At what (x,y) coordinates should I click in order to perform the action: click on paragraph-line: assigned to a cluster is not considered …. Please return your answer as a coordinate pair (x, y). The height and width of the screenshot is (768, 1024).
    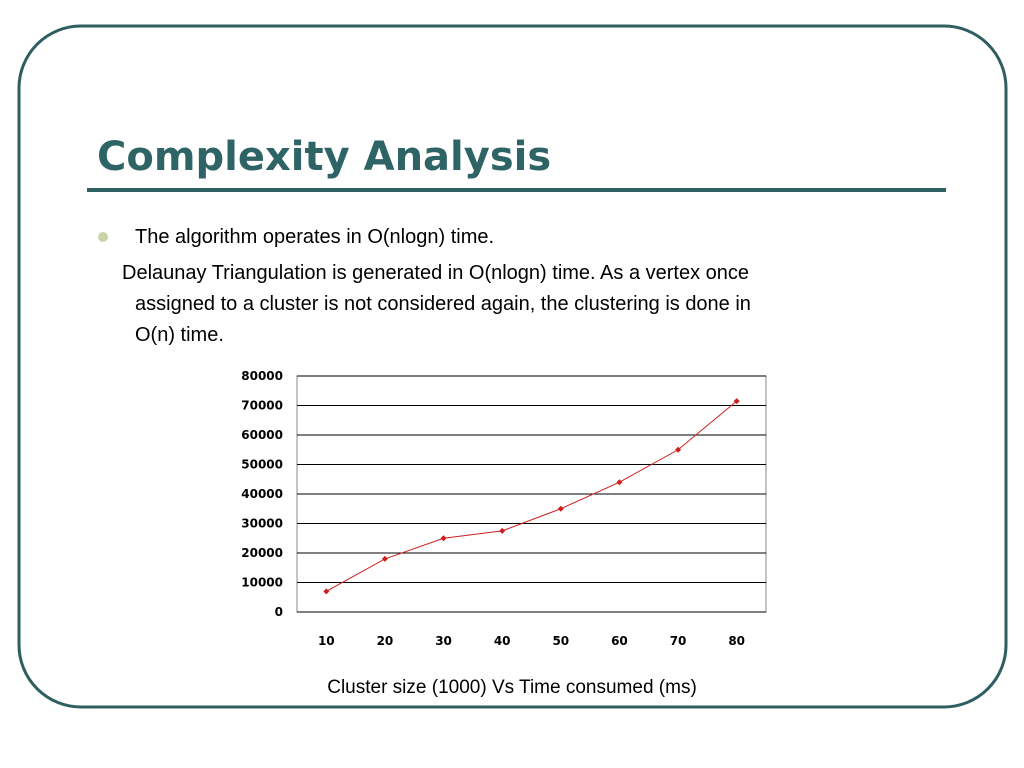
    Looking at the image, I should click on (443, 304).